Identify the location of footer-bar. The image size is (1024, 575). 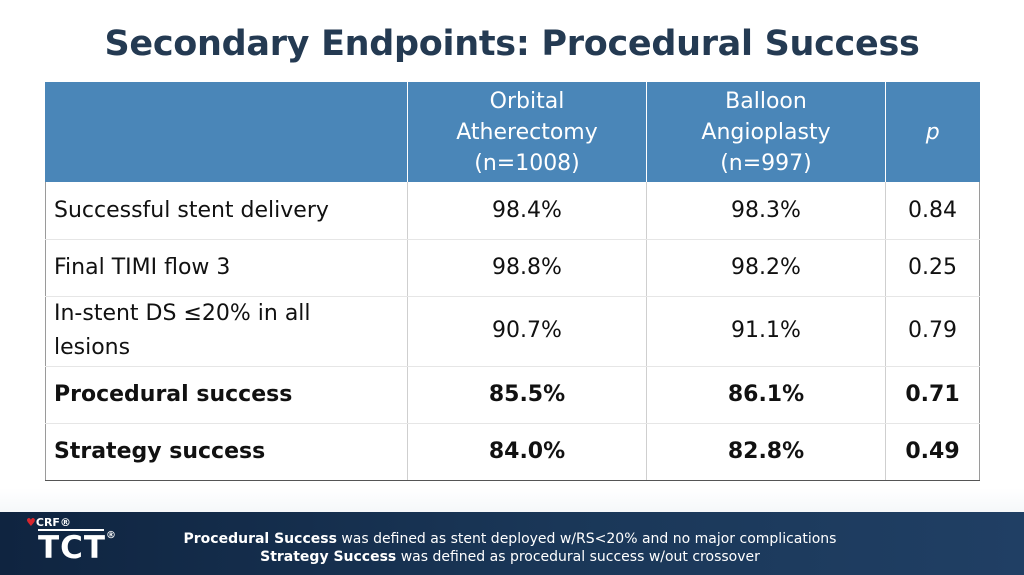
(512, 543).